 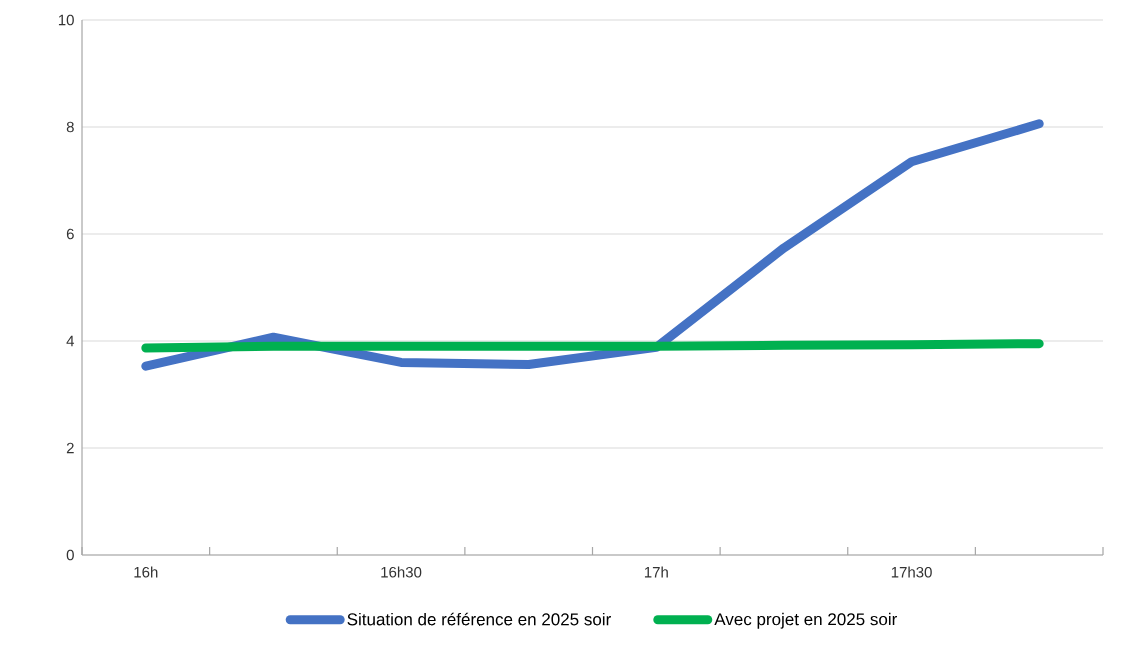 I want to click on y-tick-label: 8, so click(x=70, y=127).